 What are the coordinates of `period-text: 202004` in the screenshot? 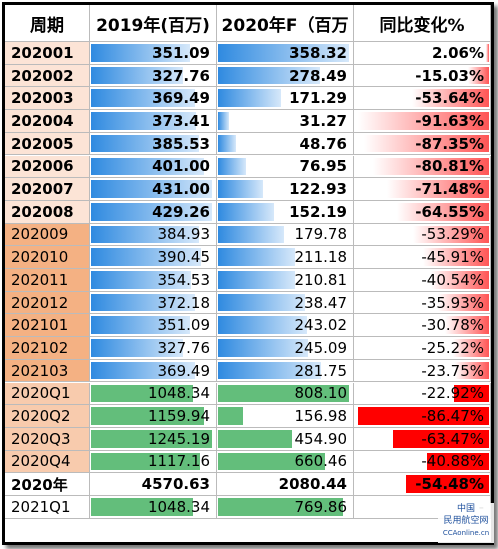 It's located at (42, 120).